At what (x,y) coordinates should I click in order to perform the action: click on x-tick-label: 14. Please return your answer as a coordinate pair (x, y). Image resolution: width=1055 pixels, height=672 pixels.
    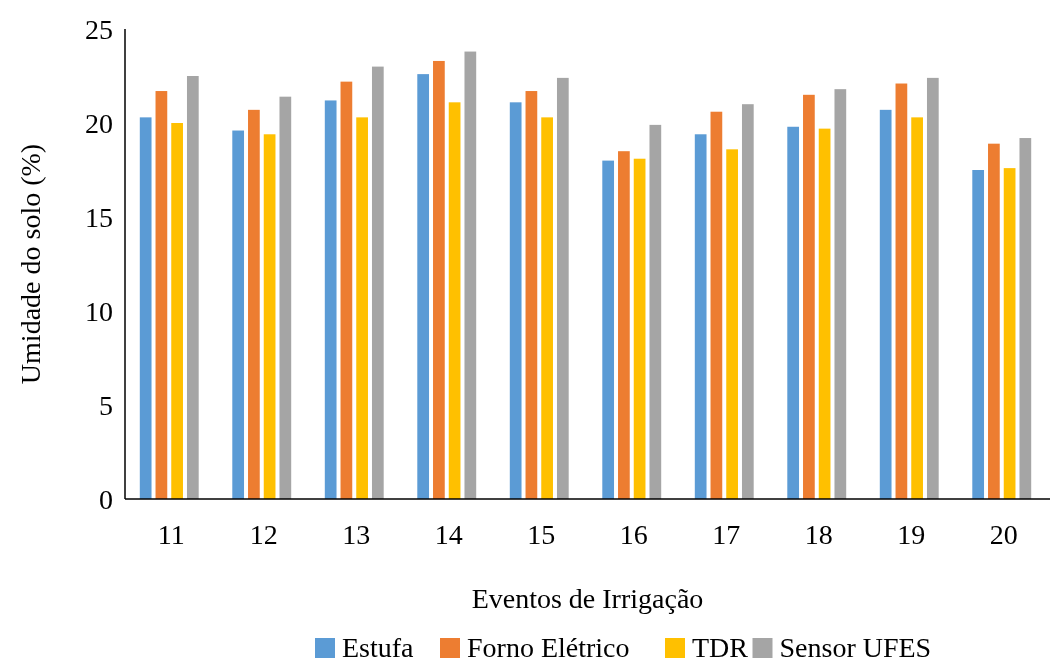
    Looking at the image, I should click on (448, 534).